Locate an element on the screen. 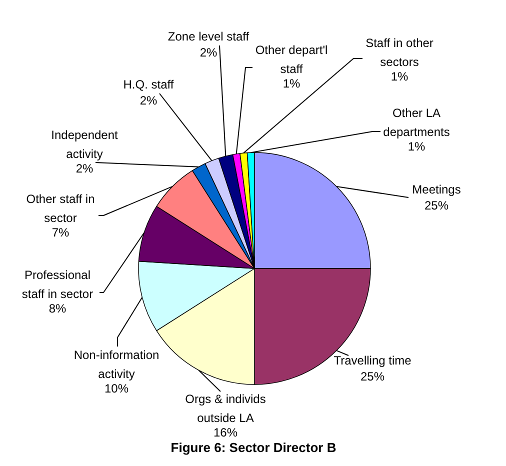 This screenshot has width=506, height=466. slice-label: Other depart'l staff is located at coordinates (291, 59).